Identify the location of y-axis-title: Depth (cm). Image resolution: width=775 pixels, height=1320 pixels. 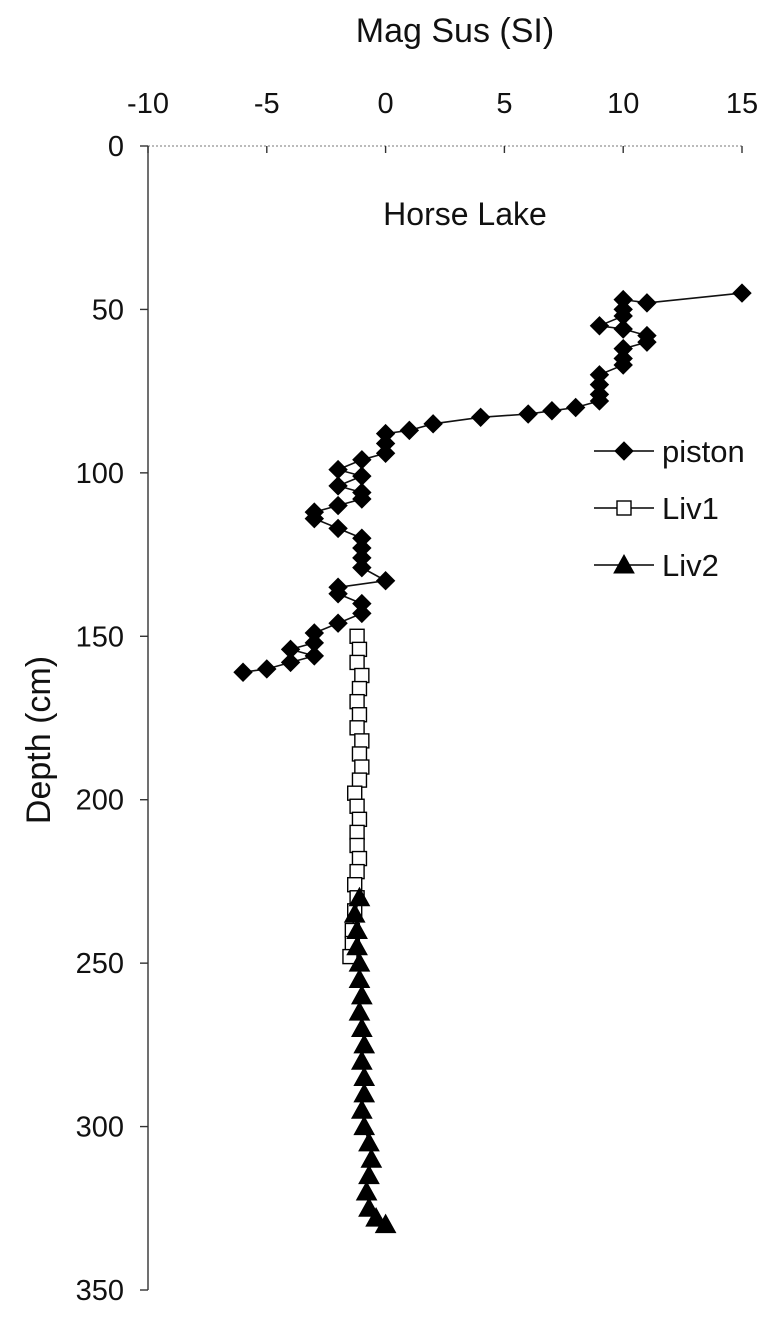
(39, 740).